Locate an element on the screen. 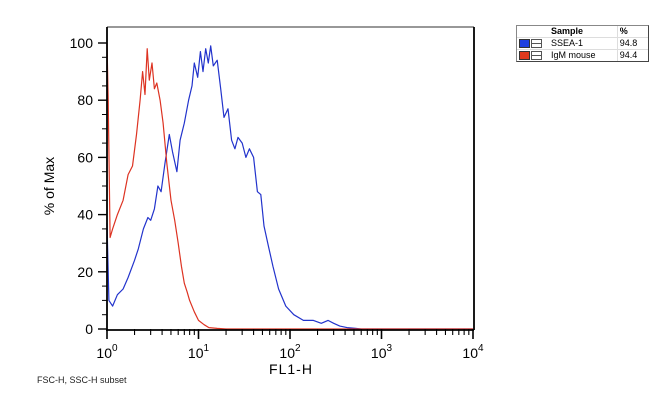 This screenshot has height=404, width=650. gating-subset-label: FSC-H, SSC-H subset is located at coordinates (82, 380).